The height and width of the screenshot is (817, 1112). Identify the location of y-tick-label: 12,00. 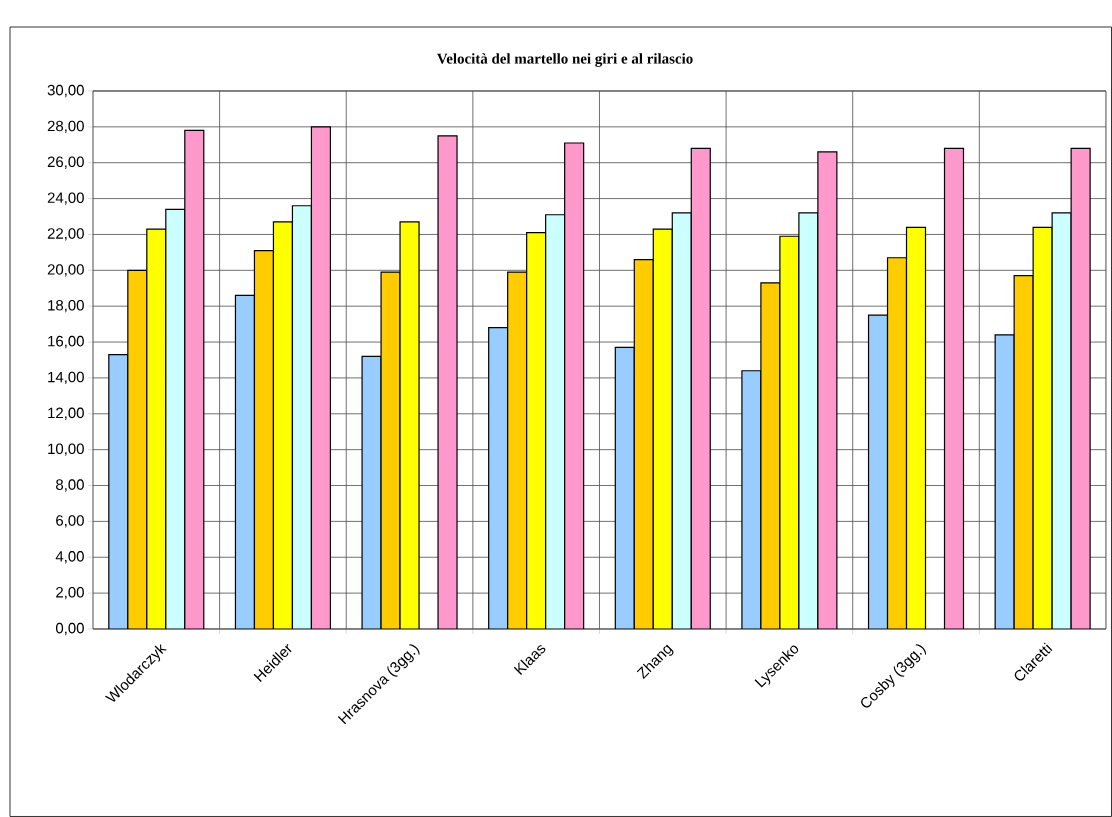
(66, 413).